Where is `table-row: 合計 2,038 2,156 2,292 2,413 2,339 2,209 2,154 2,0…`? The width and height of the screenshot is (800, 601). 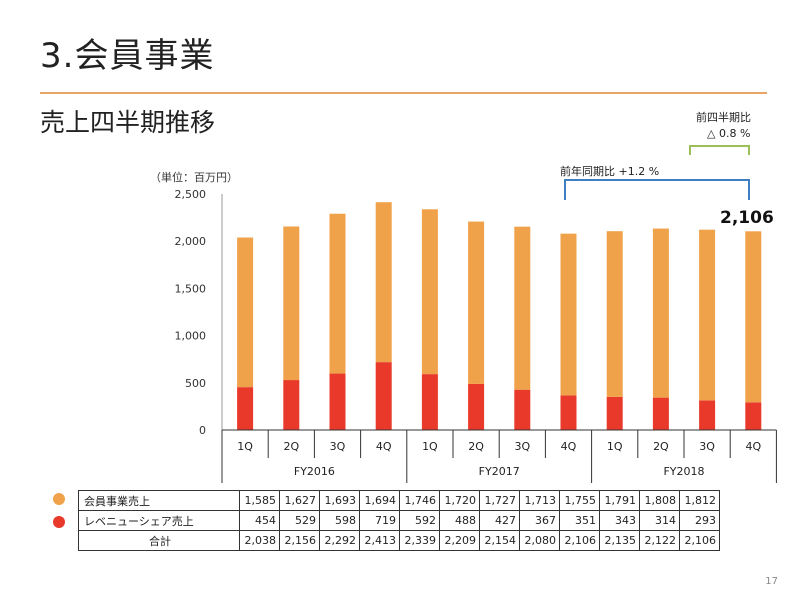
table-row: 合計 2,038 2,156 2,292 2,413 2,339 2,209 2,154 2,0… is located at coordinates (399, 540).